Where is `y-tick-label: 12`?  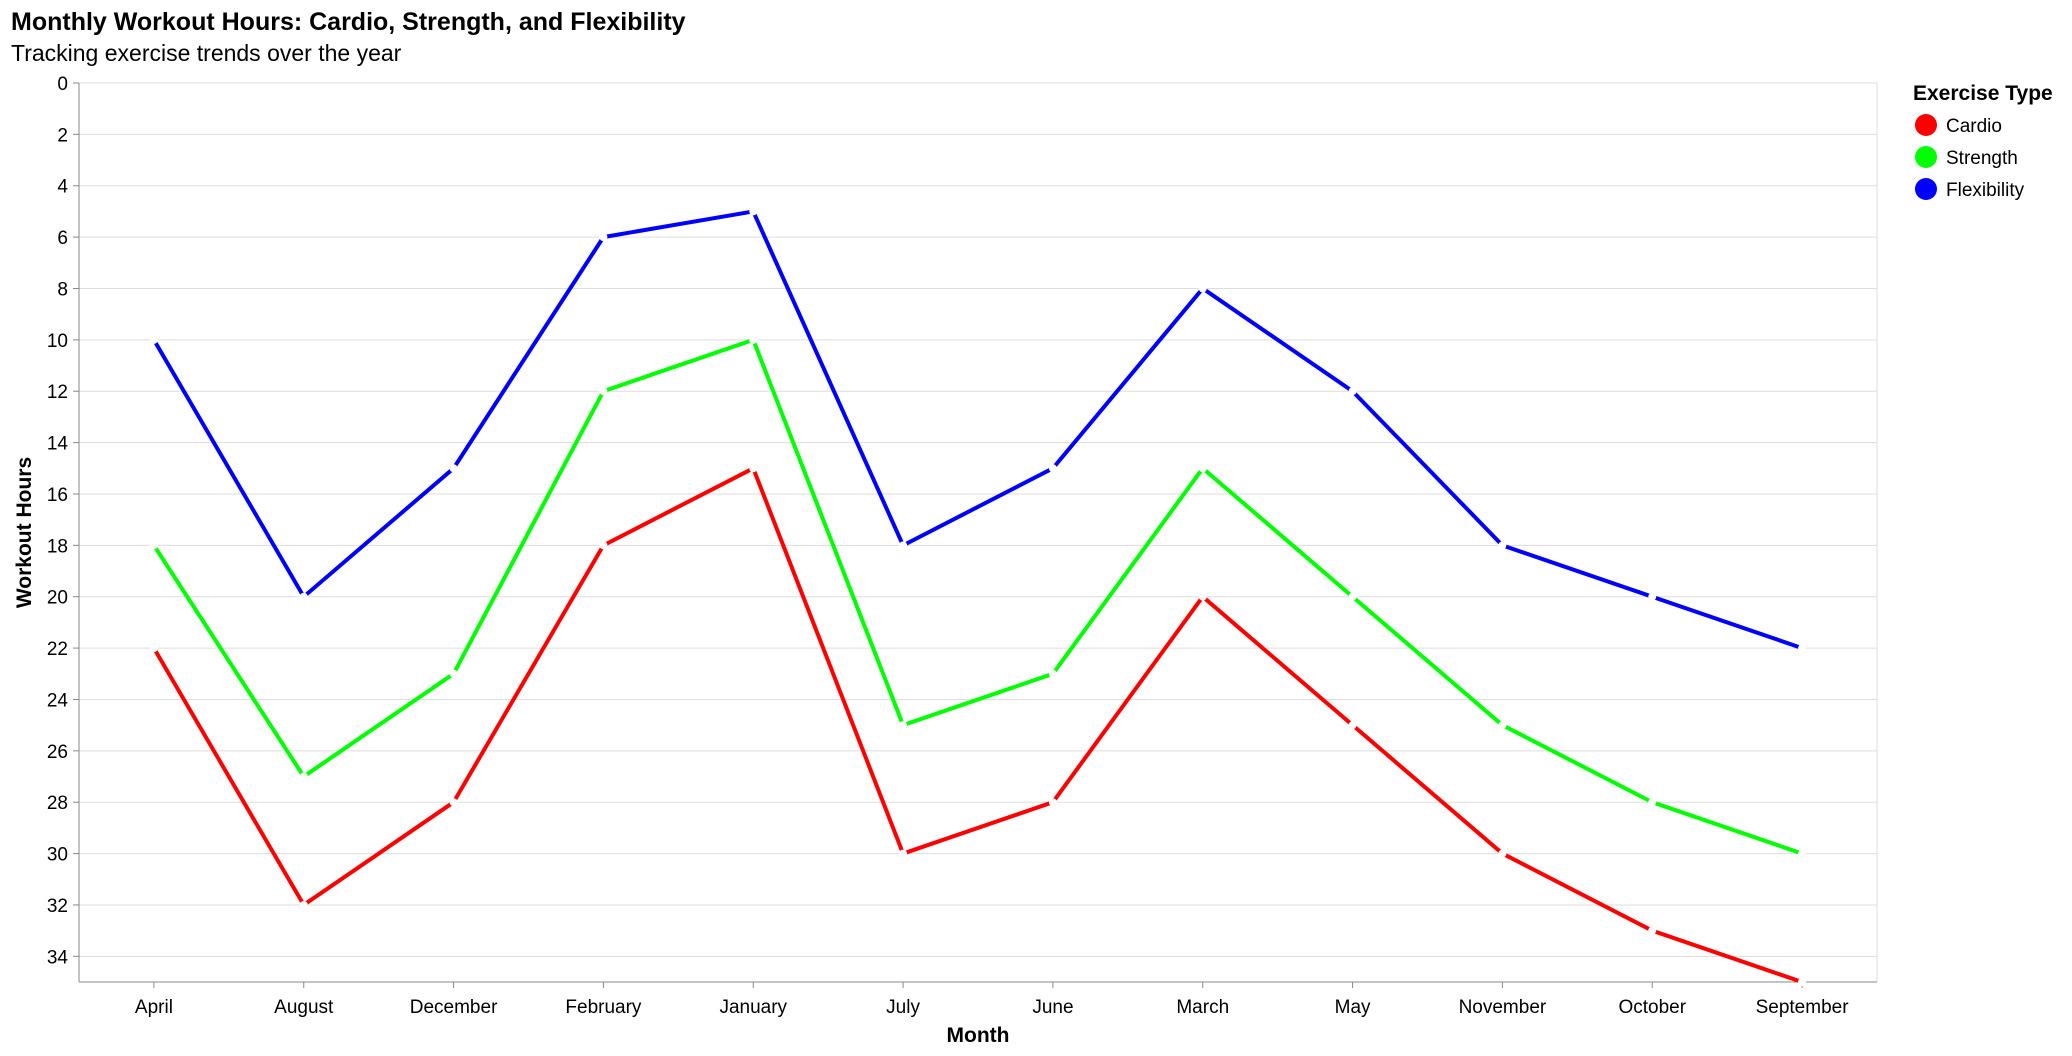 y-tick-label: 12 is located at coordinates (57, 392).